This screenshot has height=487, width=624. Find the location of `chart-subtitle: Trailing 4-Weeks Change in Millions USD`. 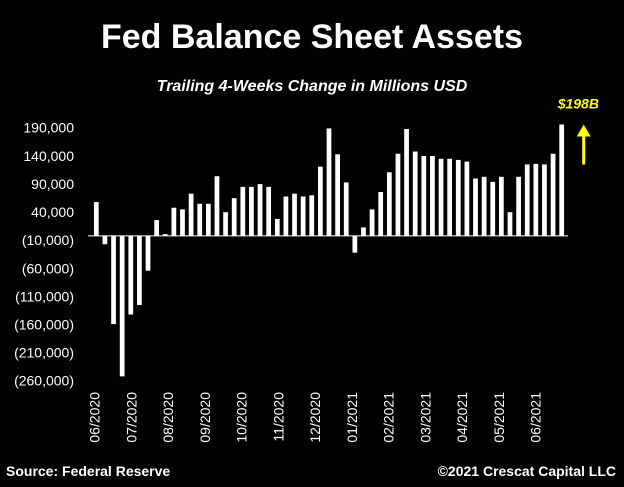

chart-subtitle: Trailing 4-Weeks Change in Millions USD is located at coordinates (312, 86).